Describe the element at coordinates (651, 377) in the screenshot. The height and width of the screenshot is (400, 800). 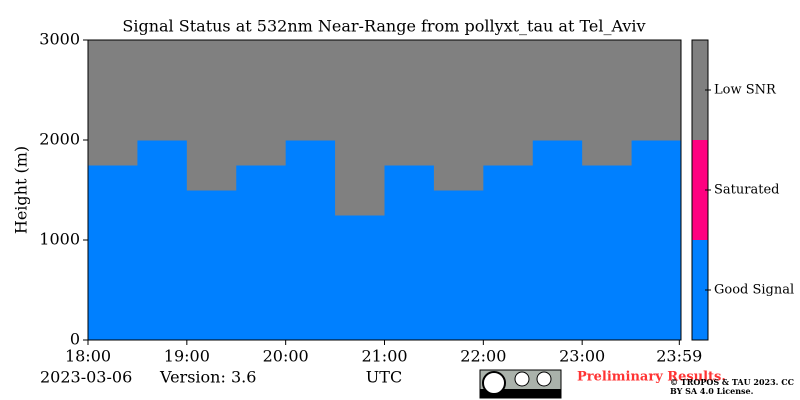
I see `preliminary-note: Preliminary Results.` at that location.